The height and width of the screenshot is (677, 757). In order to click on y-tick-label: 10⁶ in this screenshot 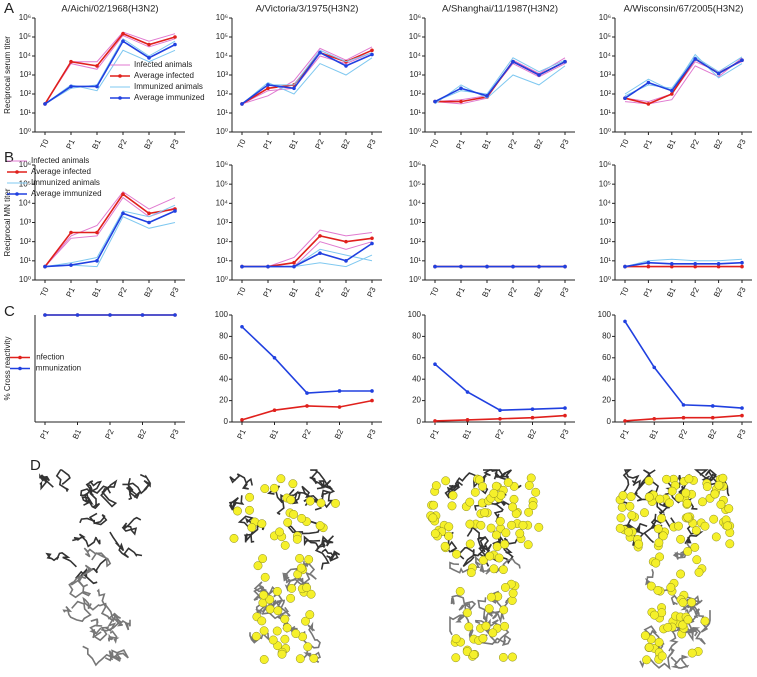, I will do `click(605, 164)`.